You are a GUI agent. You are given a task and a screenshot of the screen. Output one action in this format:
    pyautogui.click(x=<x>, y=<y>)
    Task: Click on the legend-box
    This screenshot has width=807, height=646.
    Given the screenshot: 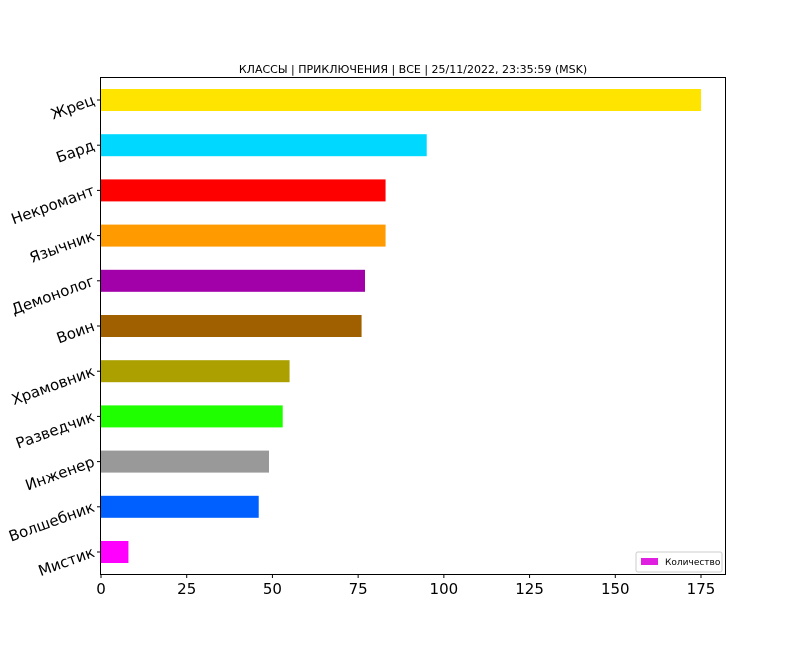 What is the action you would take?
    pyautogui.click(x=679, y=562)
    